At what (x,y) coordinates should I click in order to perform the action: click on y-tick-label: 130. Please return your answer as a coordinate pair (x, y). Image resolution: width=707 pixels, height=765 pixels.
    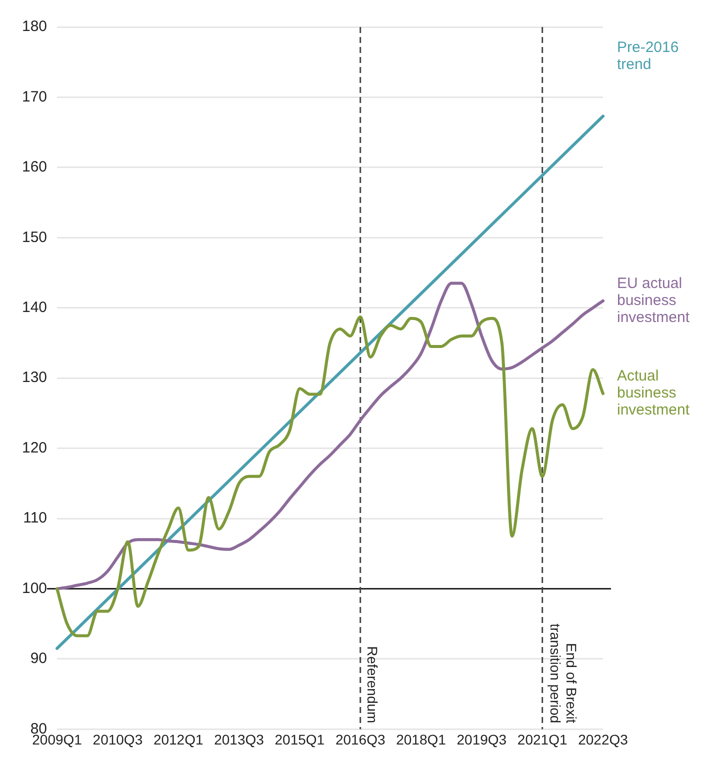
    Looking at the image, I should click on (35, 377).